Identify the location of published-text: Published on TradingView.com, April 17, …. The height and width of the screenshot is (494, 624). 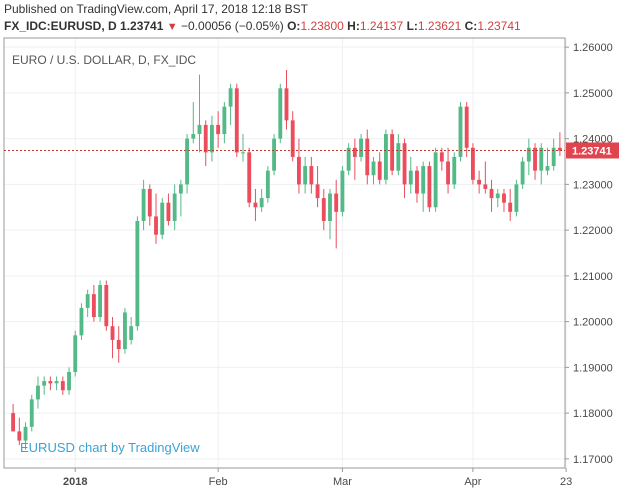
(156, 9).